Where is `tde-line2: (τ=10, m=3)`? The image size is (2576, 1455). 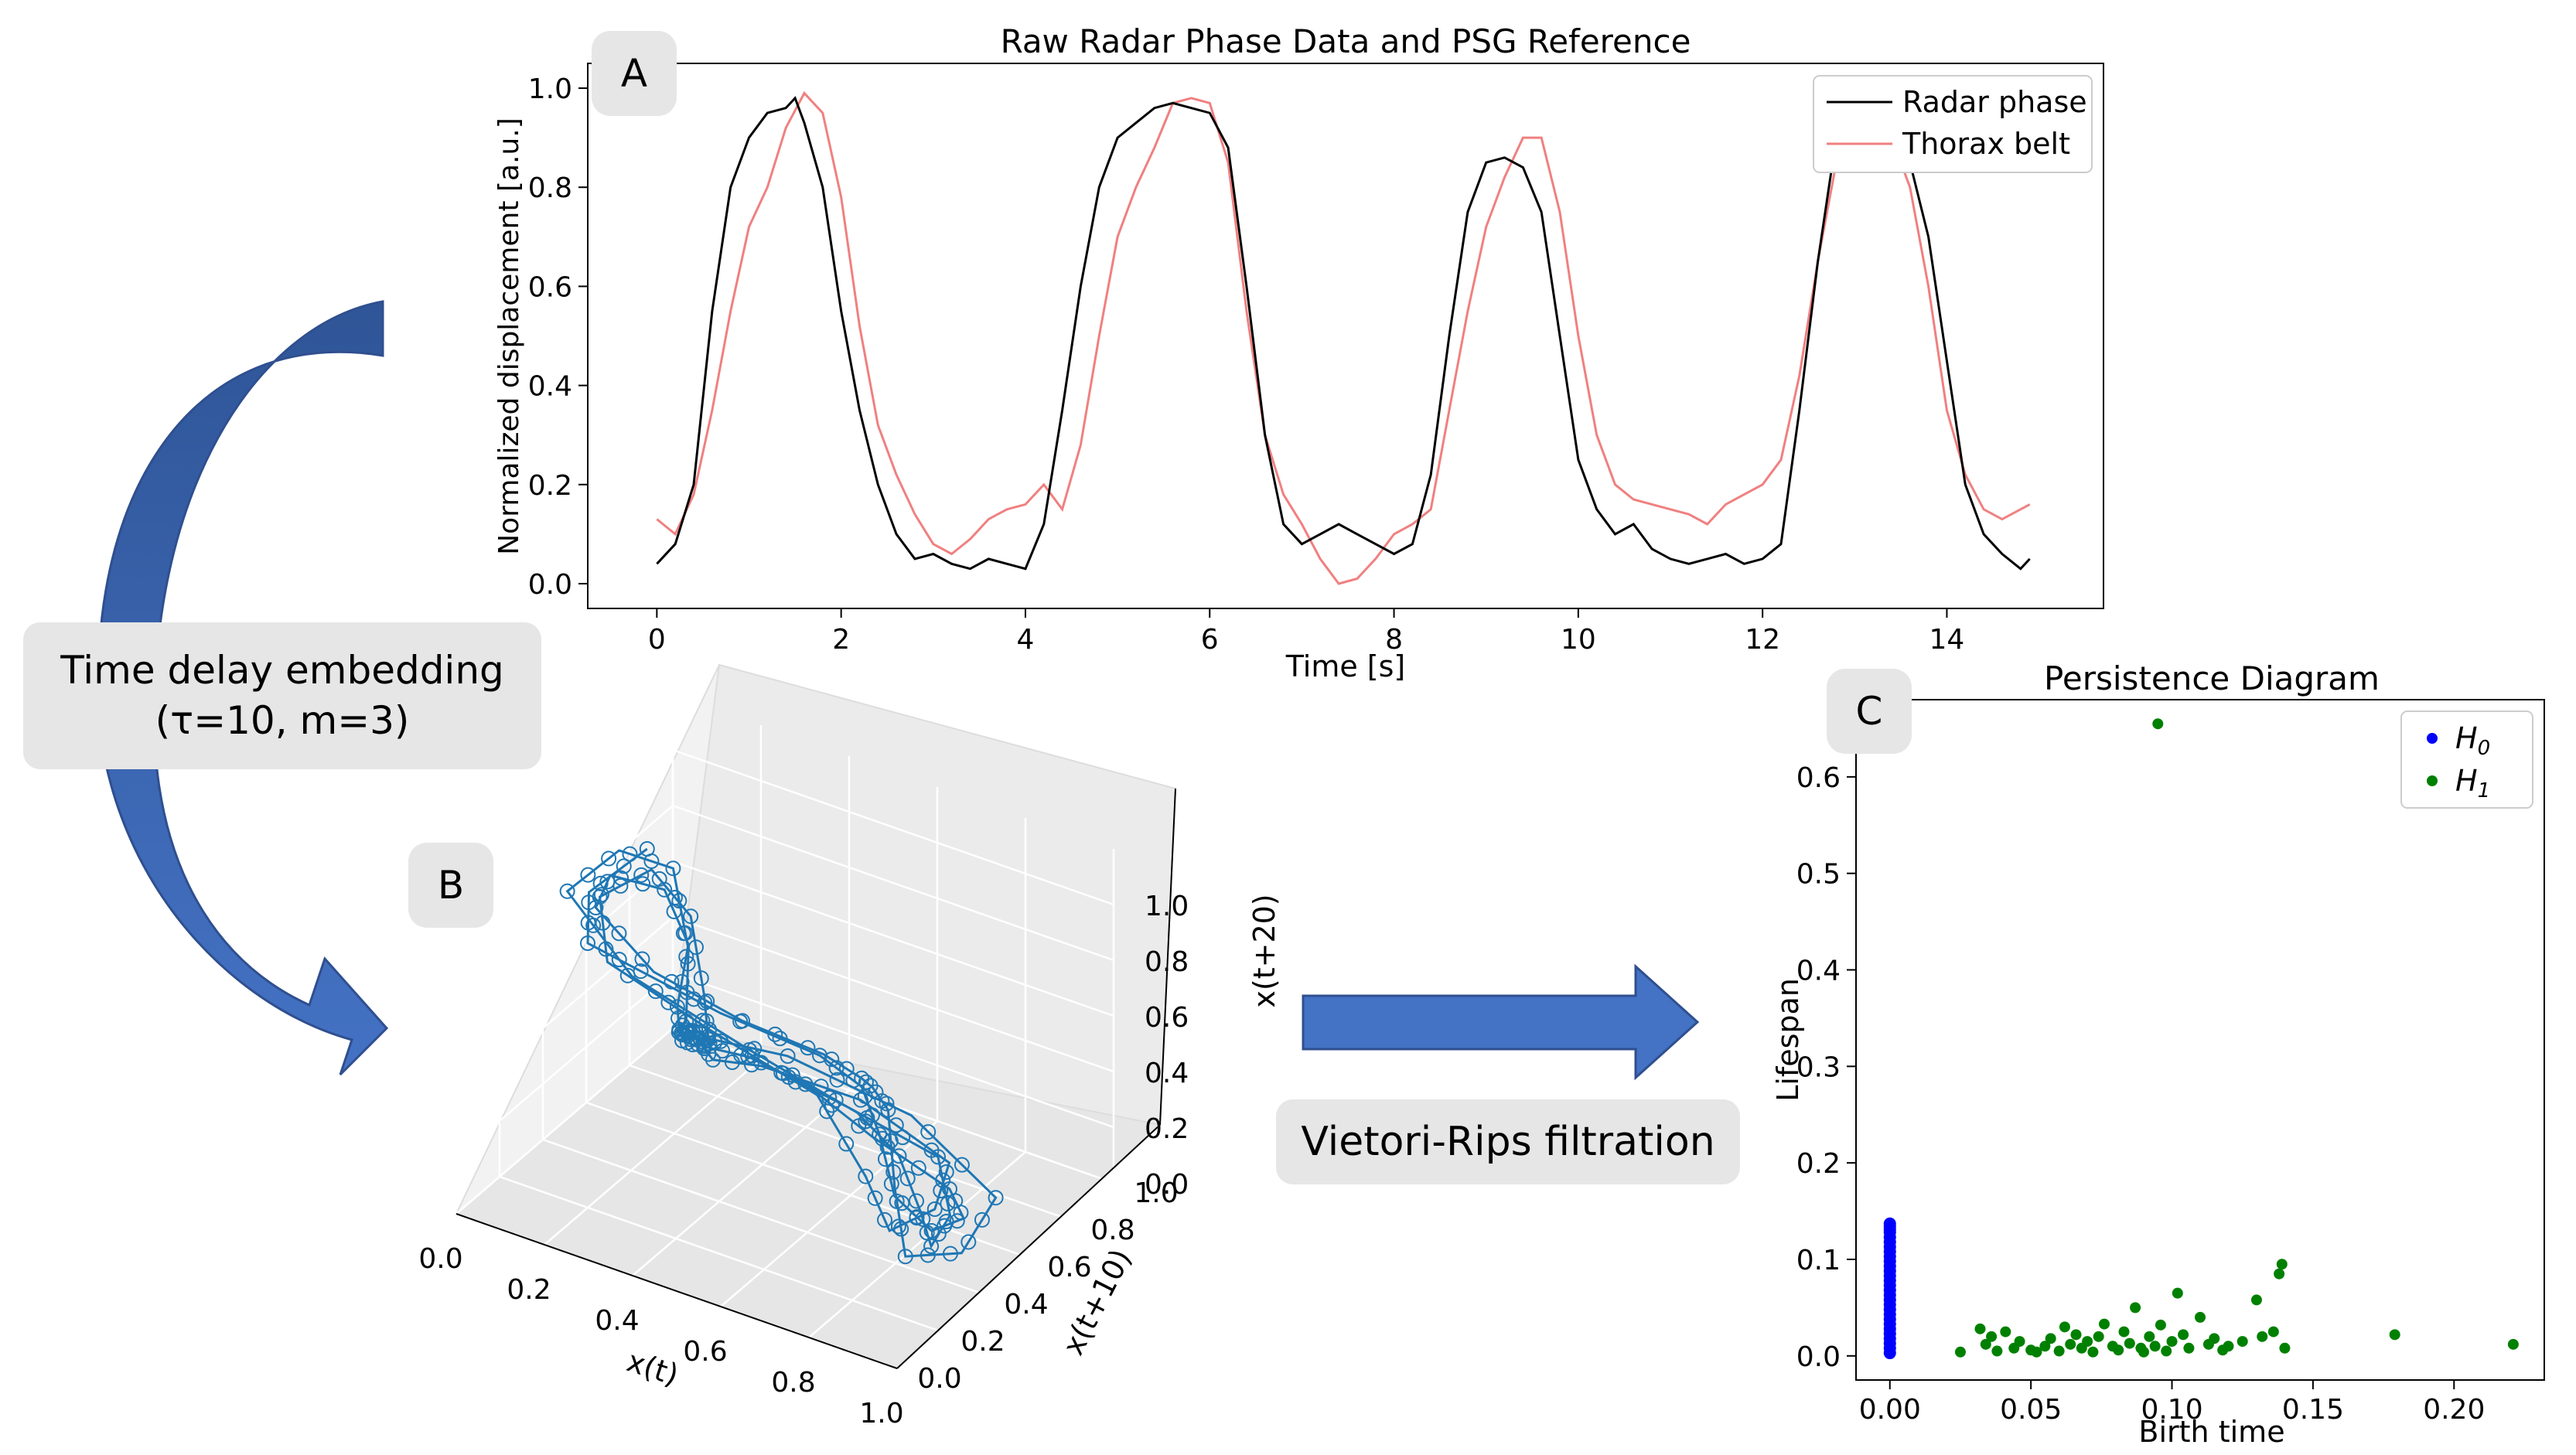 tde-line2: (τ=10, m=3) is located at coordinates (283, 720).